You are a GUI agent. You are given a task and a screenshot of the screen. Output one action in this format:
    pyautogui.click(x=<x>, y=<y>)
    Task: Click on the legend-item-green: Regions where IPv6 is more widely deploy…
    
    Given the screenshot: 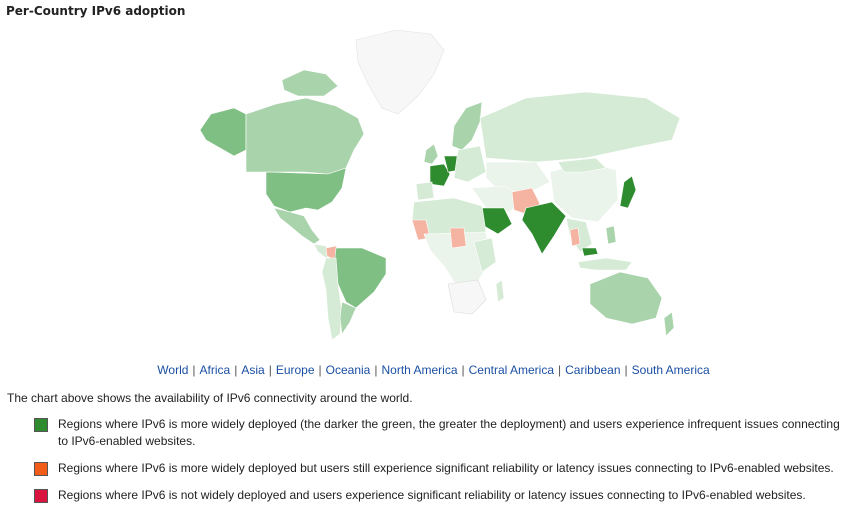 What is the action you would take?
    pyautogui.click(x=439, y=433)
    